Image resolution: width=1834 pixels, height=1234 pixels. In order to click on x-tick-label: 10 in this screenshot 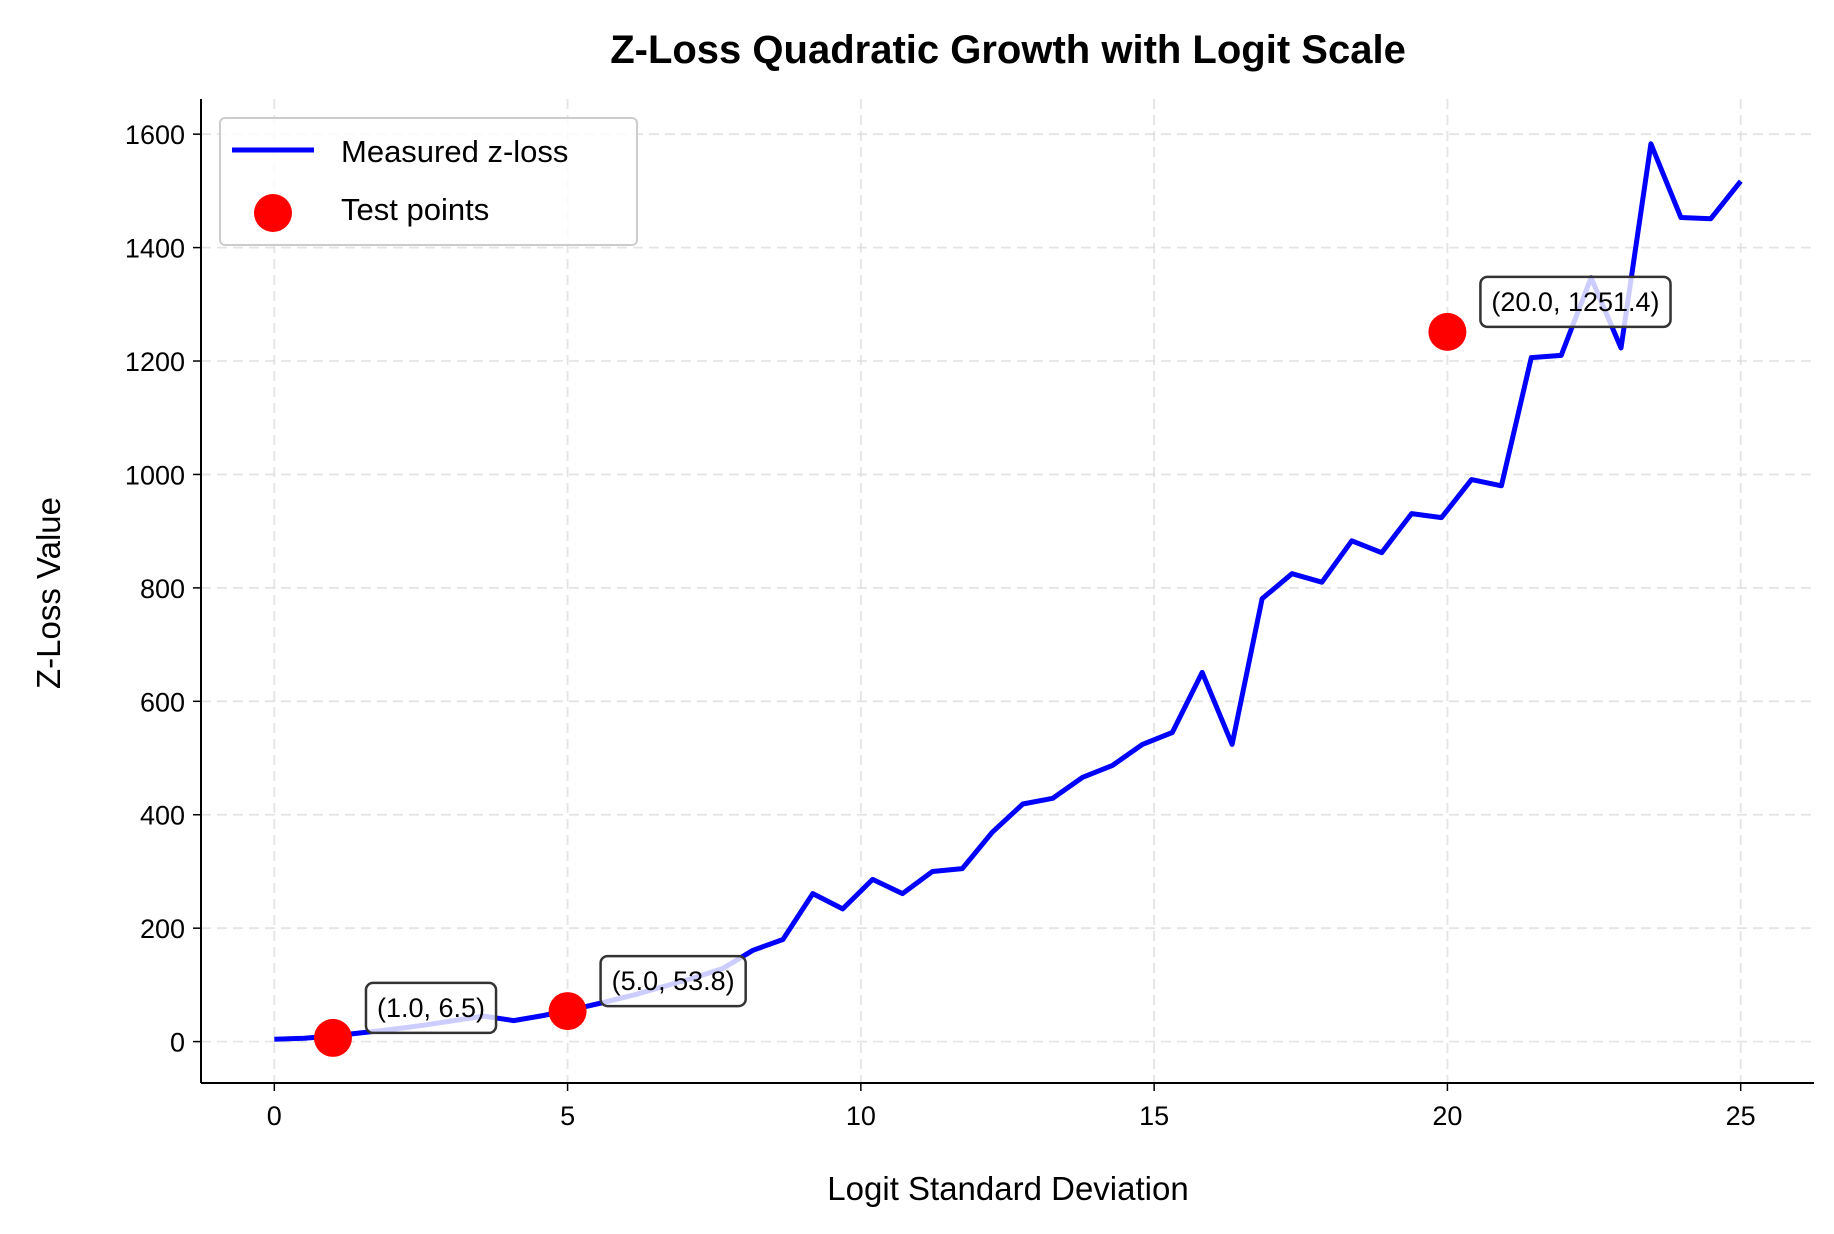, I will do `click(861, 1116)`.